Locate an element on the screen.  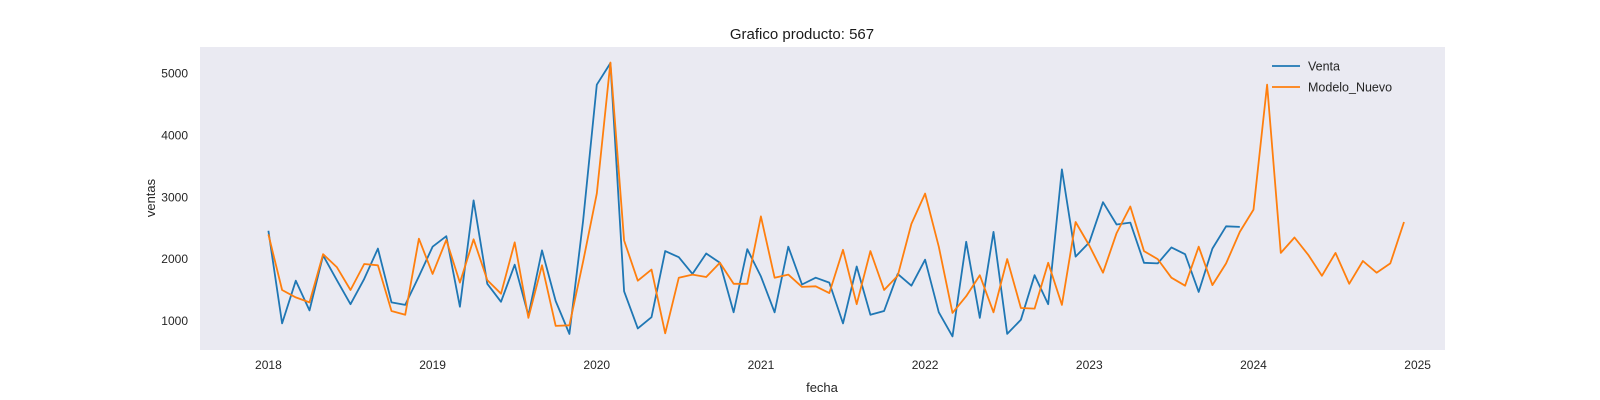
x-tick-label: 2024 is located at coordinates (1253, 365).